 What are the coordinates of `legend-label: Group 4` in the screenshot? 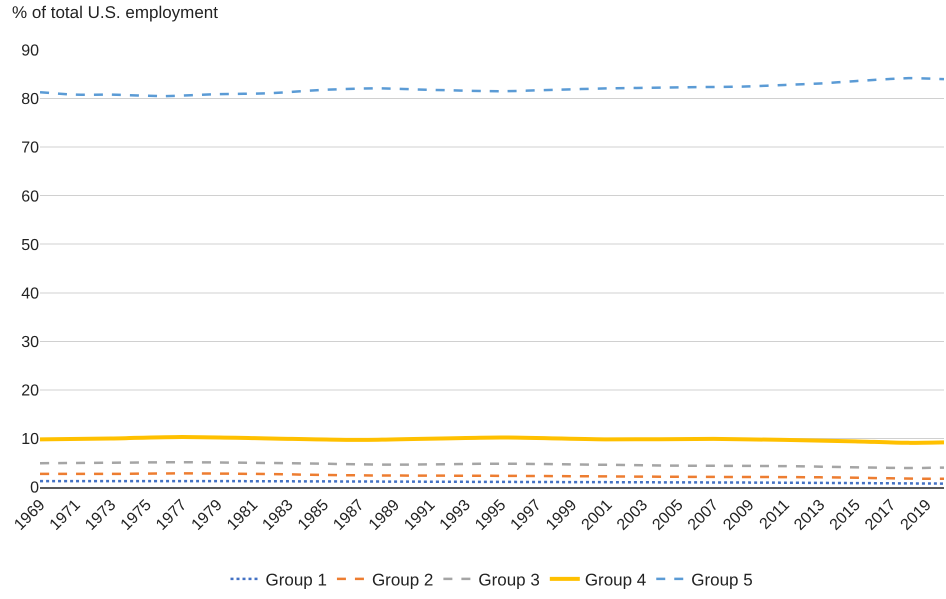 It's located at (615, 580).